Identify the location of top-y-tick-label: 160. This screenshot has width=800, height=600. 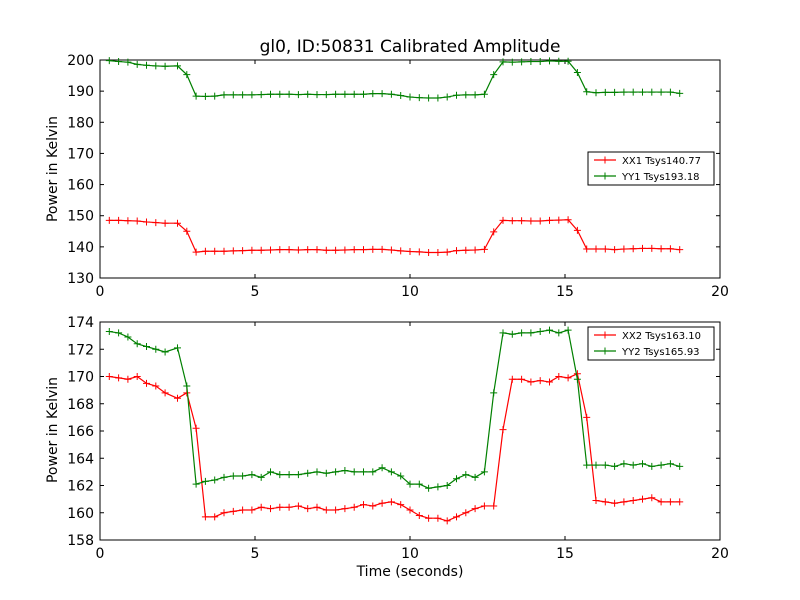
(80, 186).